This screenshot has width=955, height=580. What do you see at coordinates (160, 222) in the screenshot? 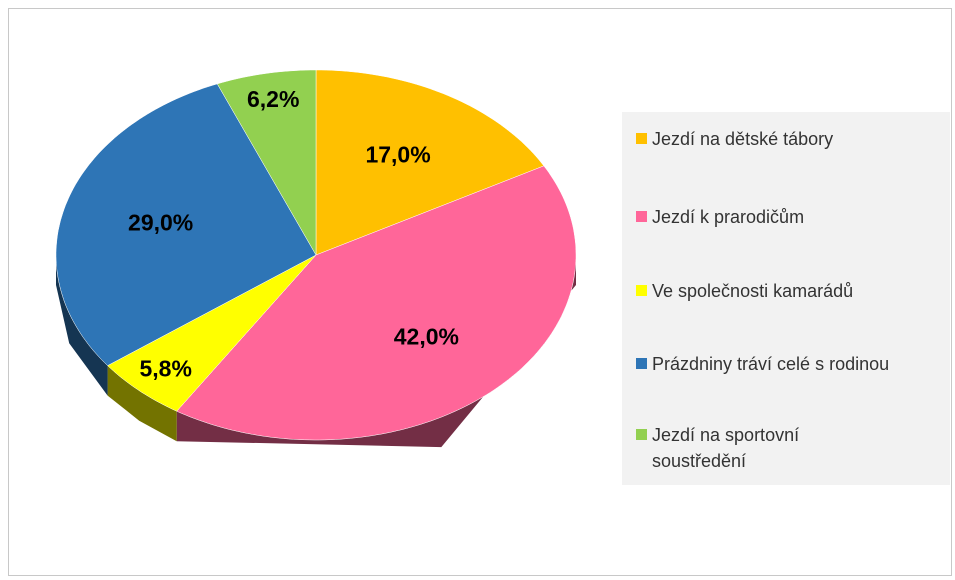
I see `data-label: 29,0%` at bounding box center [160, 222].